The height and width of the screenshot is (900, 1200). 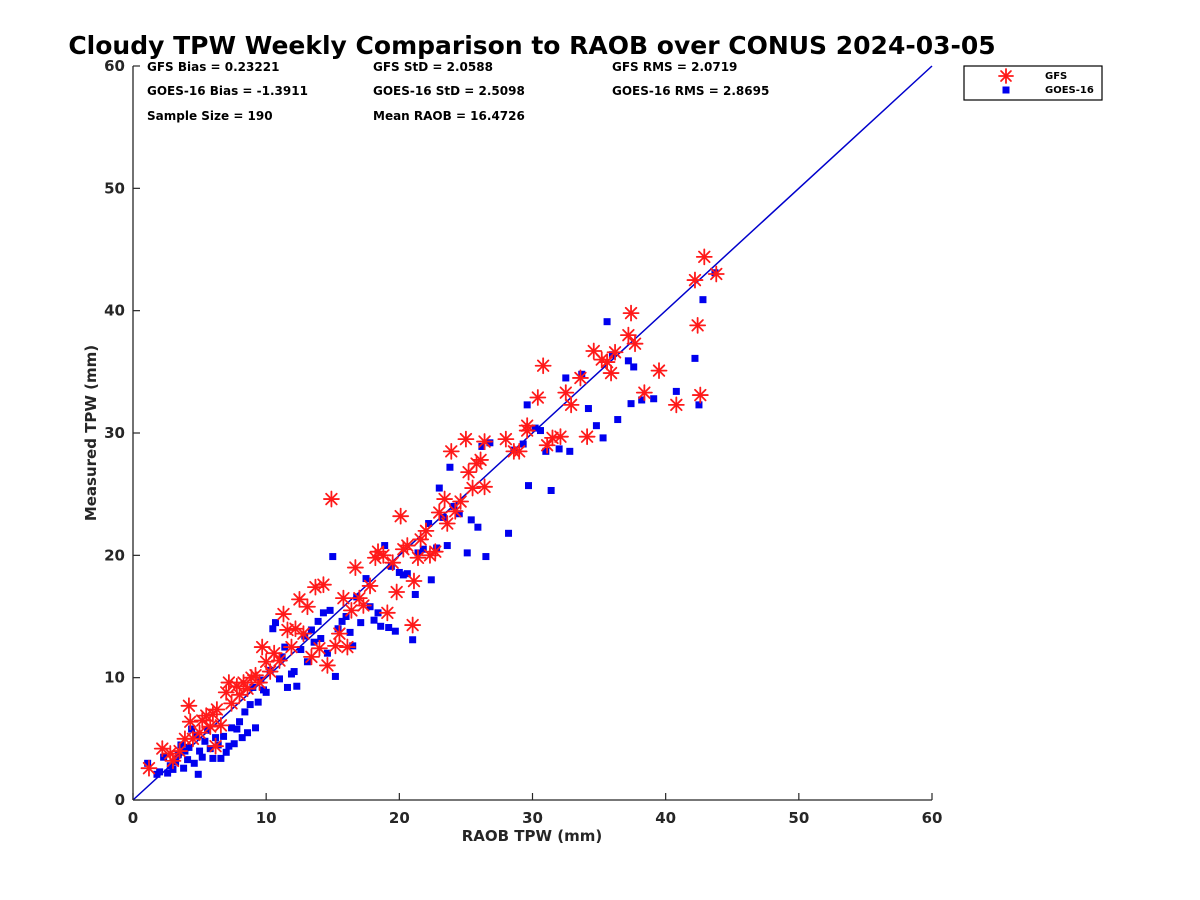 What do you see at coordinates (532, 818) in the screenshot?
I see `x-tick-label: 30` at bounding box center [532, 818].